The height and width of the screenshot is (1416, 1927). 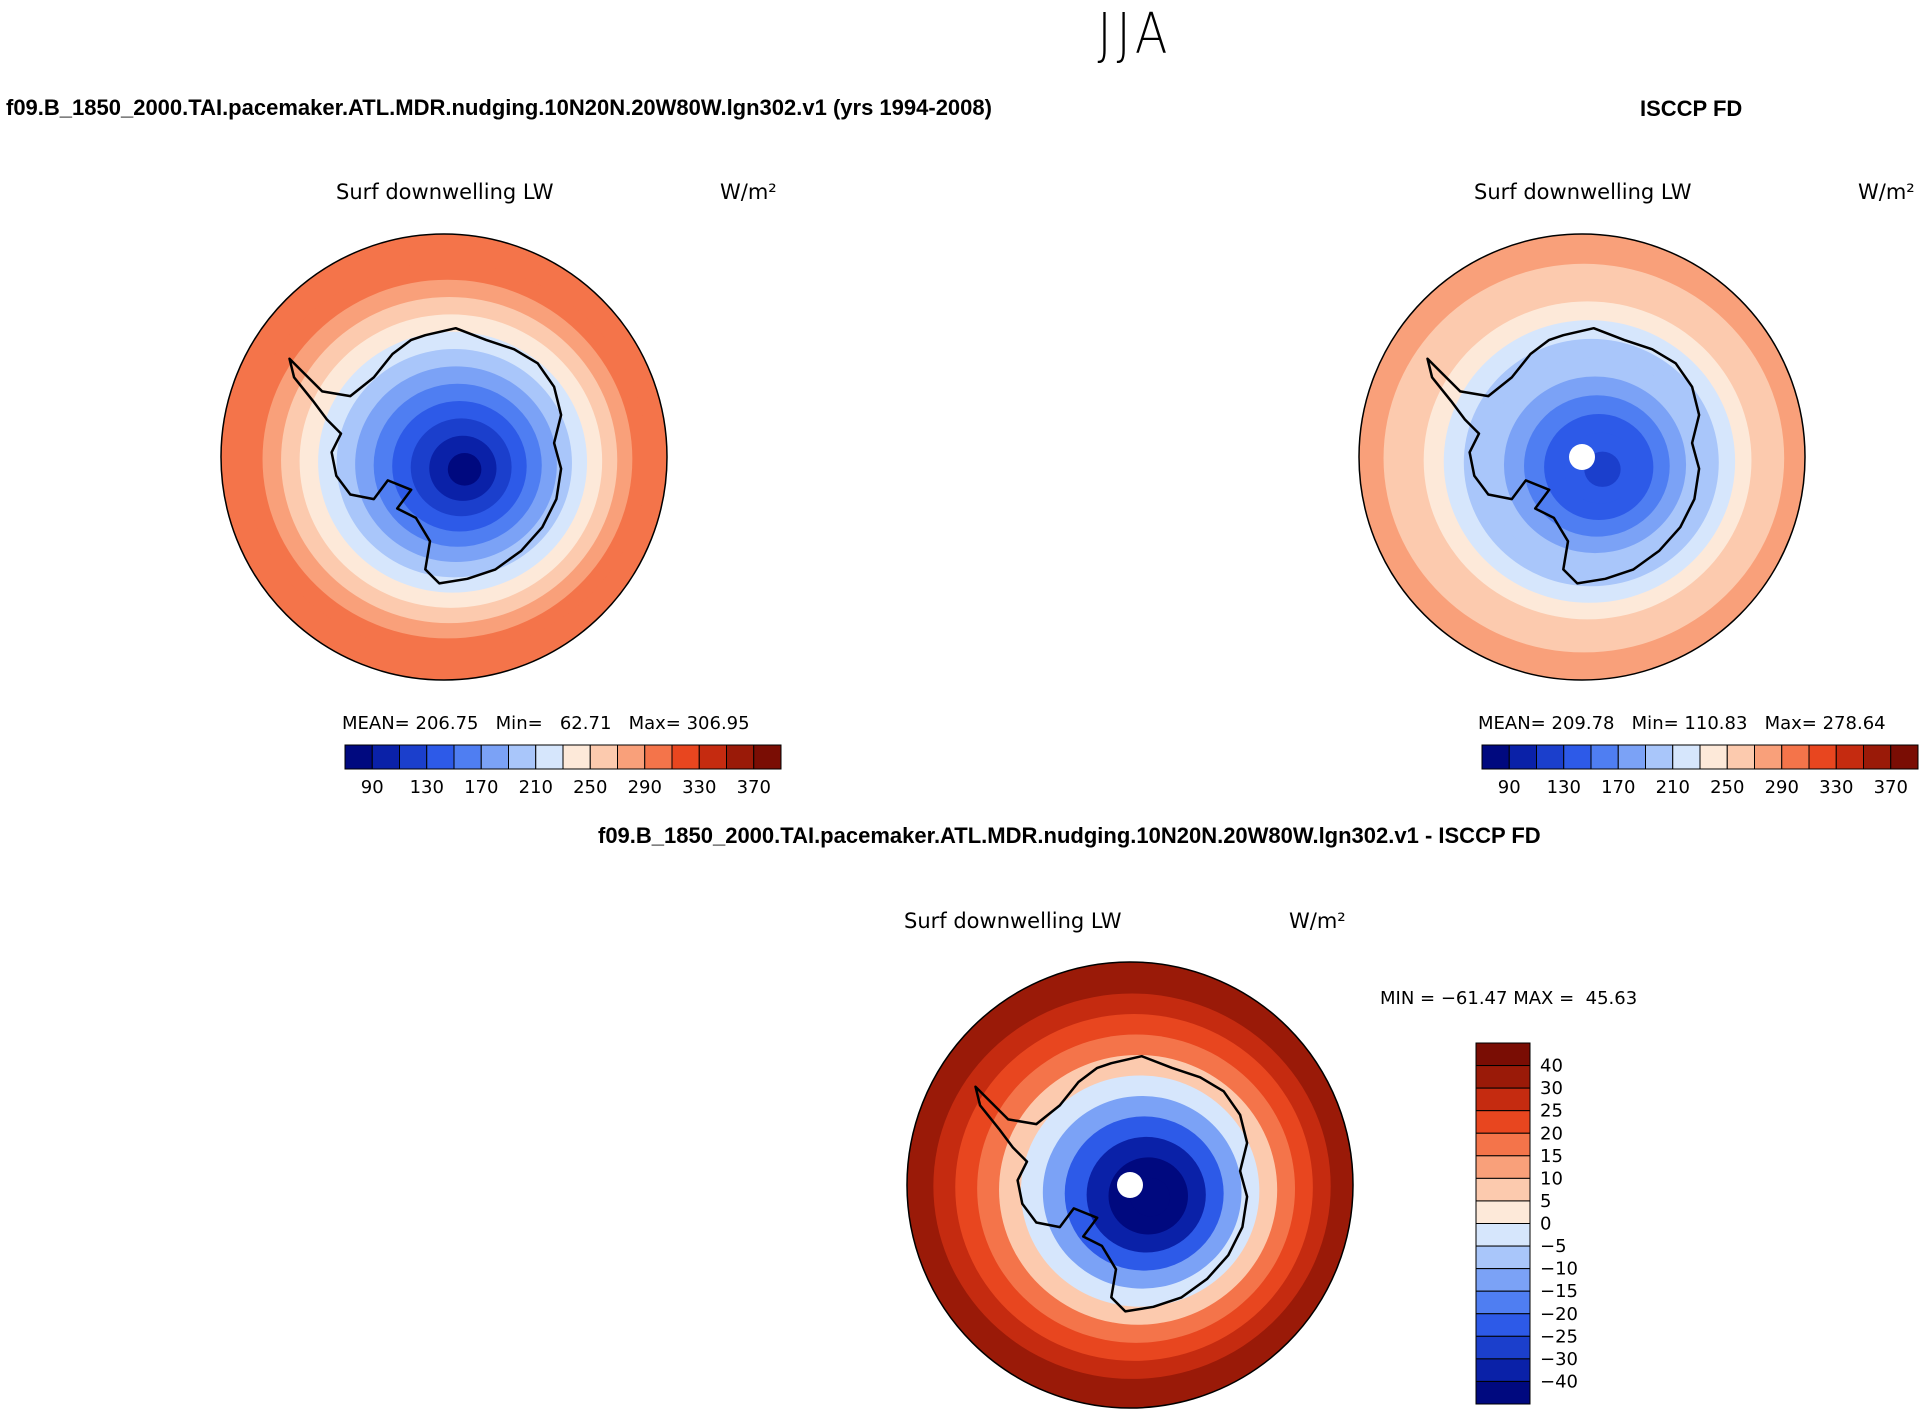 What do you see at coordinates (1013, 921) in the screenshot?
I see `diff-variable-label: Surf downwelling LW` at bounding box center [1013, 921].